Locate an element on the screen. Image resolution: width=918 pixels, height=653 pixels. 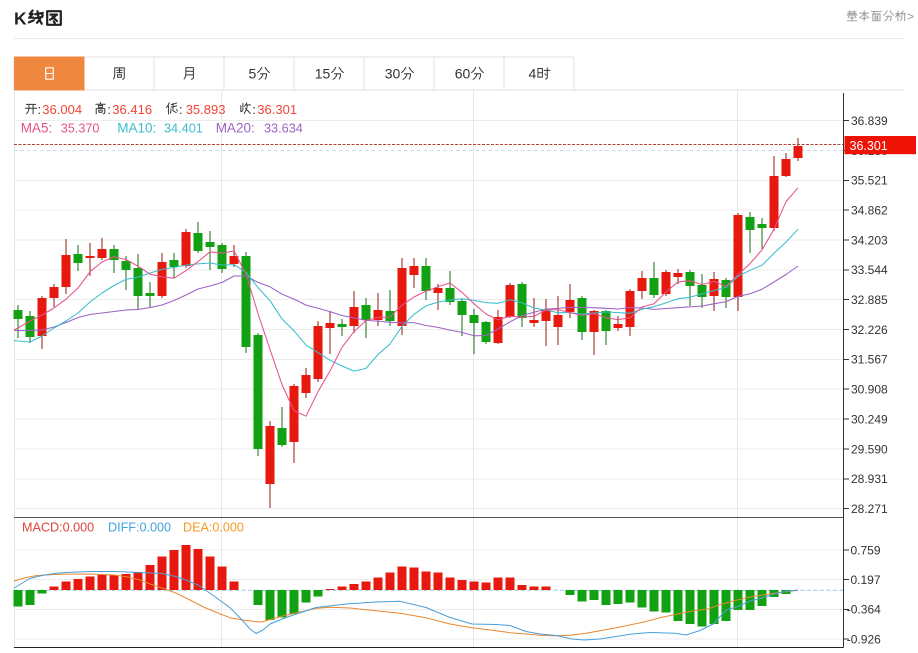
svg-text: 36.839 is located at coordinates (869, 121).